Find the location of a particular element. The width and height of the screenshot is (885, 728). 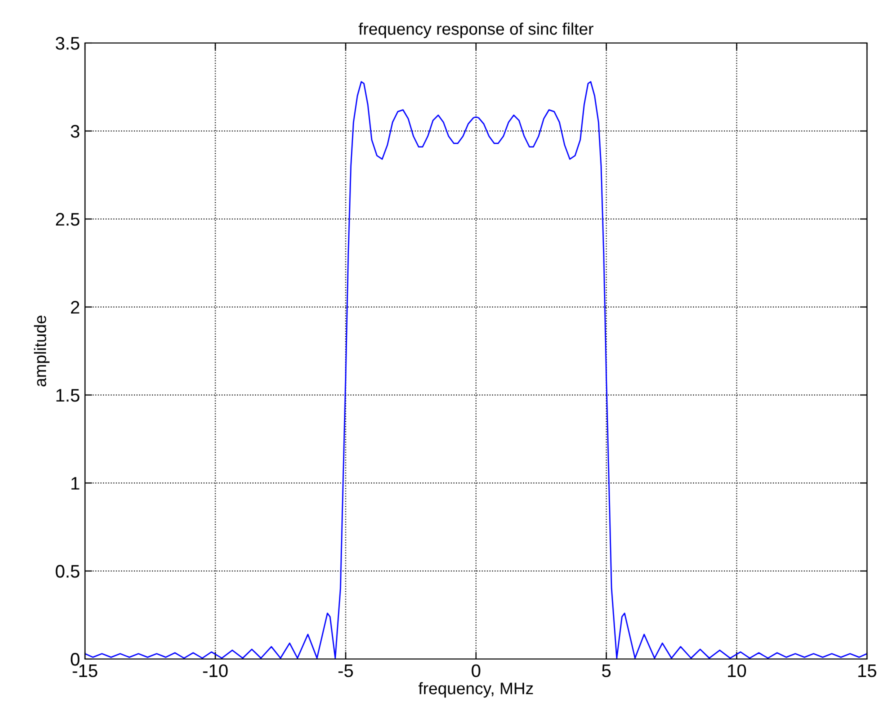

x-tick-label: -10 is located at coordinates (215, 671).